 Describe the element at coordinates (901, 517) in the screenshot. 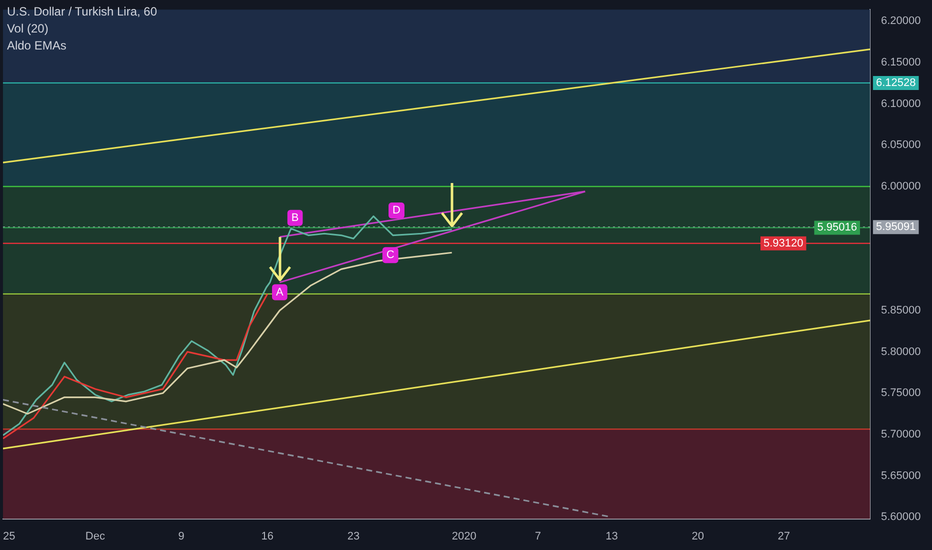

I see `y-tick-label: 5.60000` at that location.